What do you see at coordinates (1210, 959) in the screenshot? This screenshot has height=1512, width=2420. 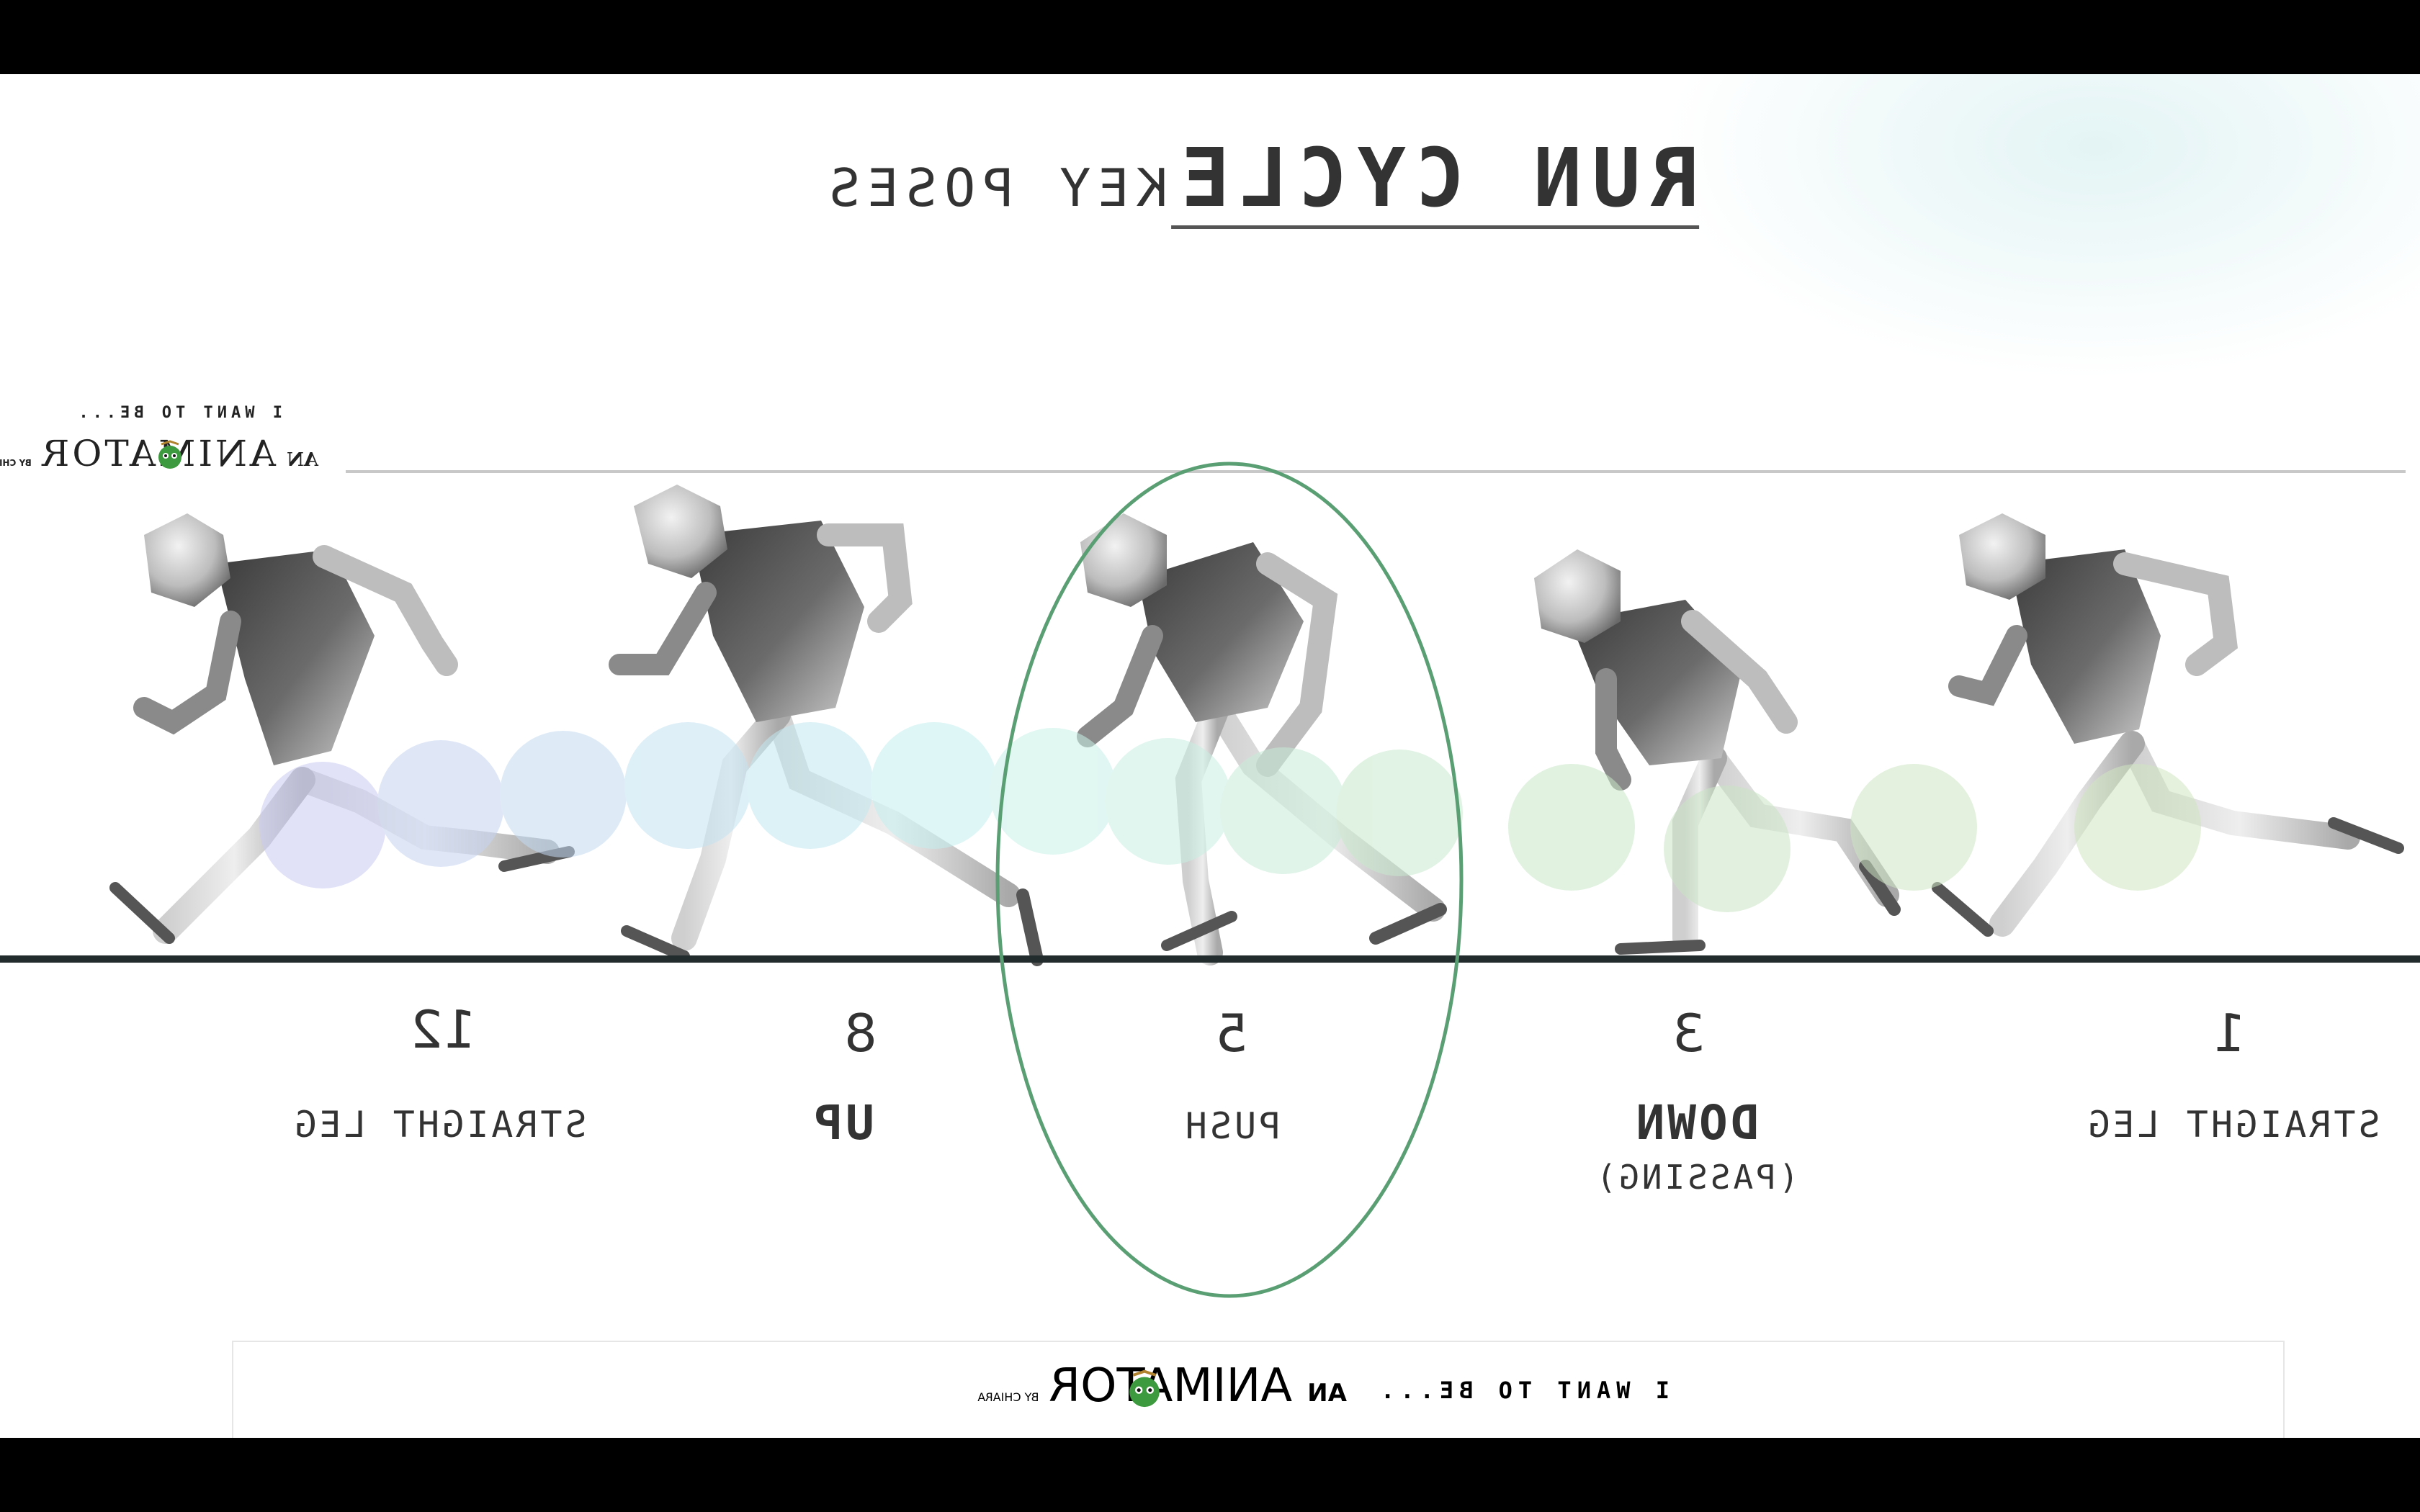 I see `ground-line` at bounding box center [1210, 959].